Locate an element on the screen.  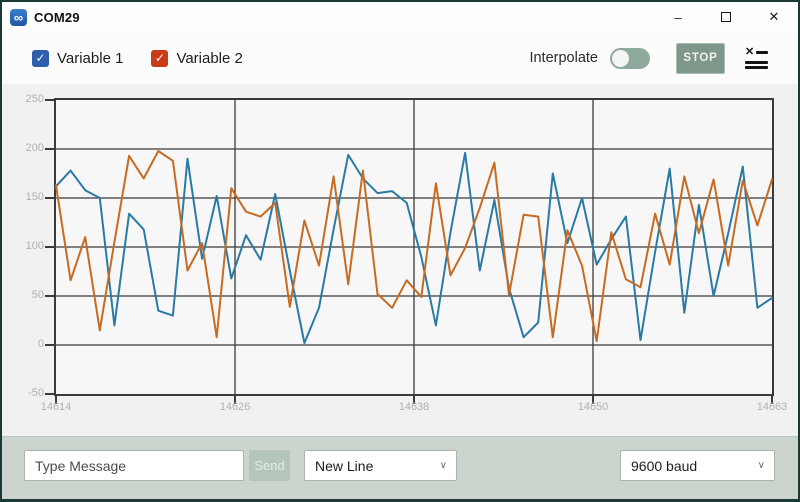
title-bar: ∞ COM29 – ✕ is located at coordinates (400, 17).